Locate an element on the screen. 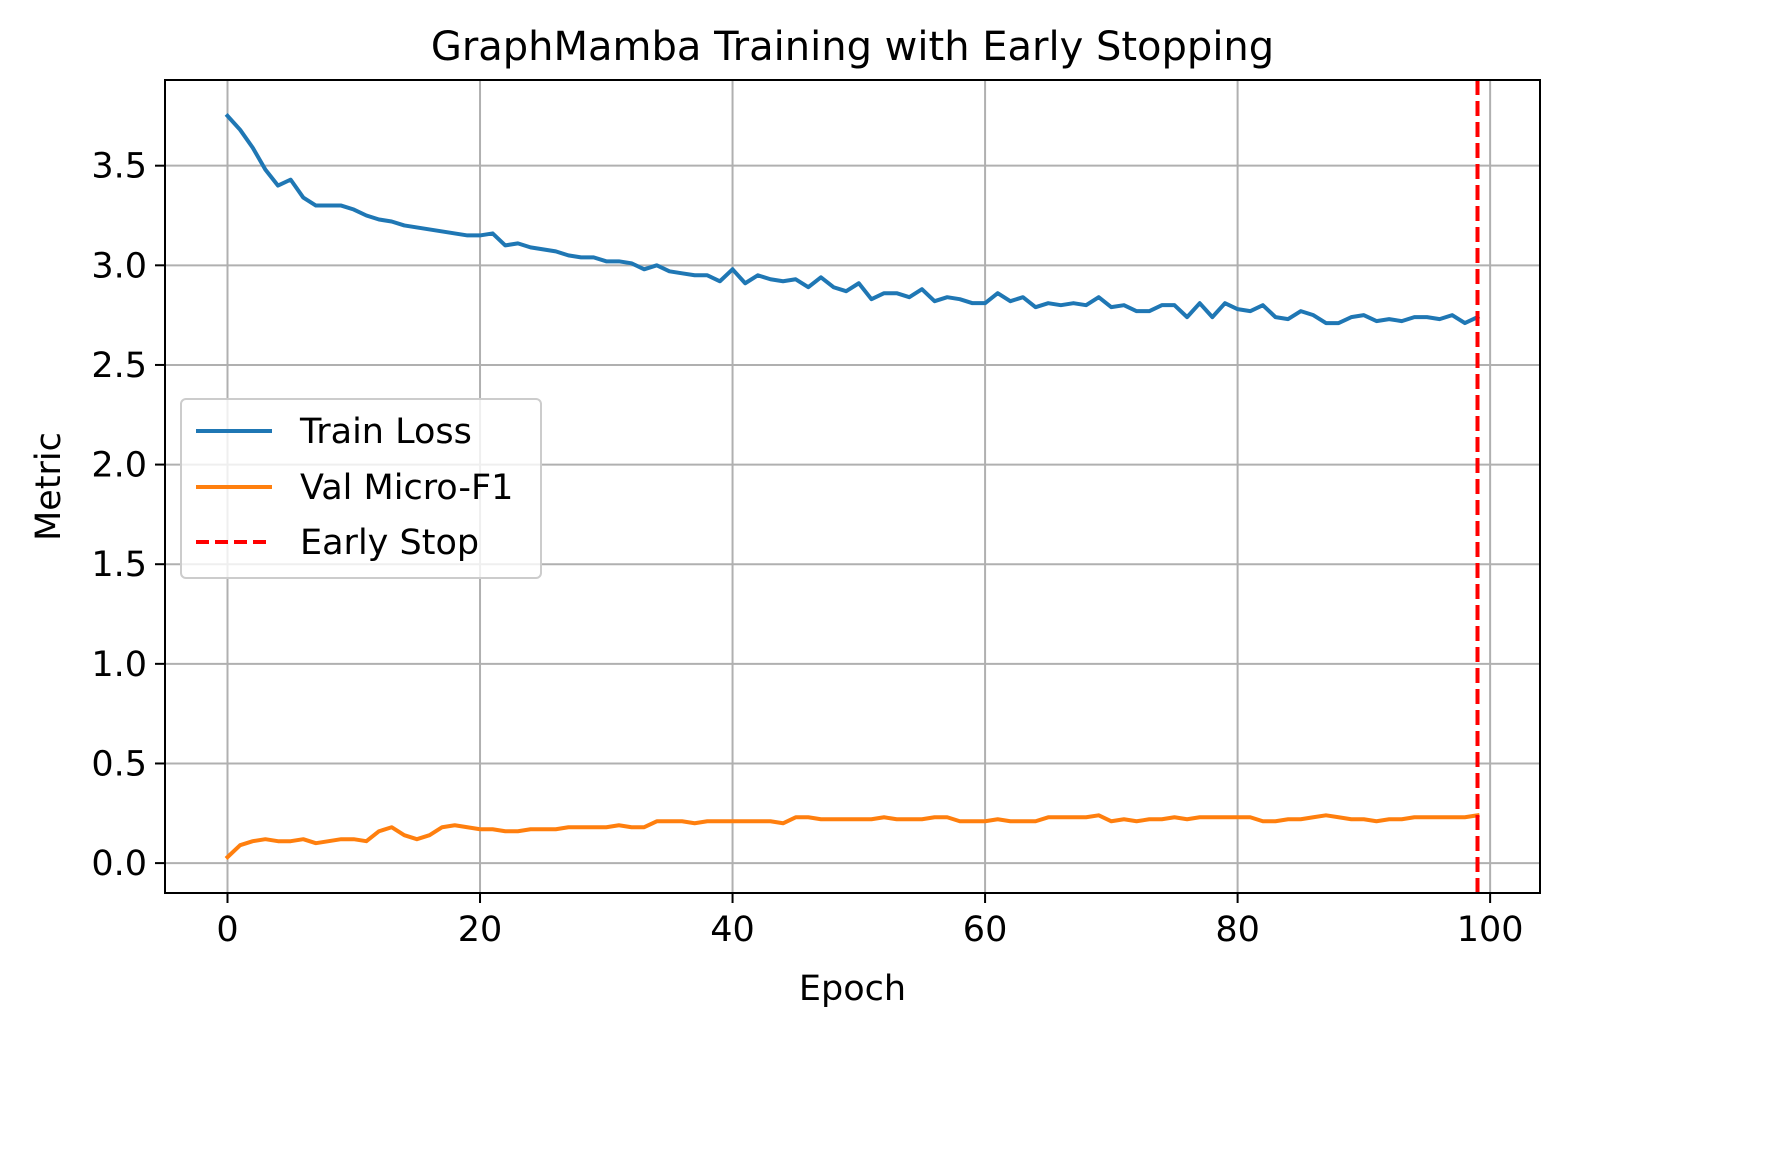 The image size is (1769, 1169). x-tick-label: 20 is located at coordinates (480, 930).